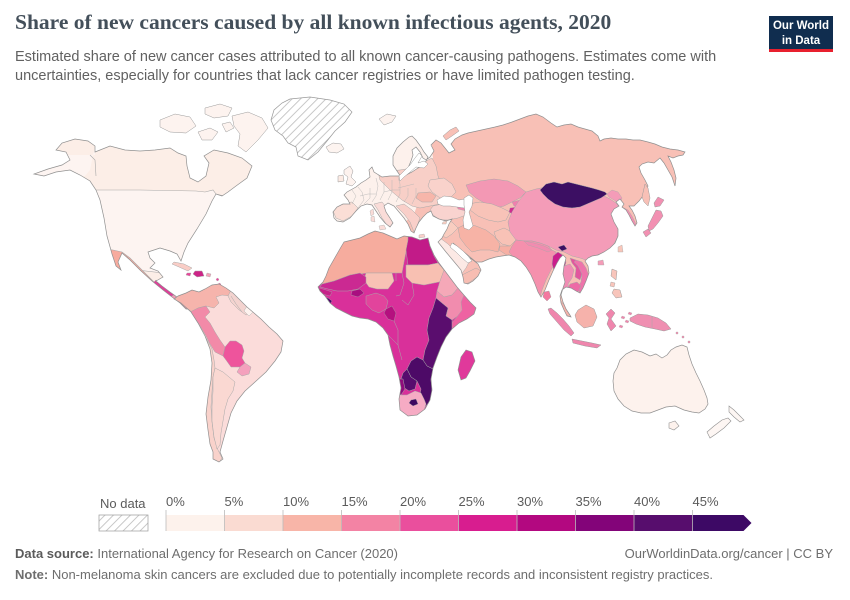 The width and height of the screenshot is (850, 600). Describe the element at coordinates (355, 501) in the screenshot. I see `svg-text: 15%` at that location.